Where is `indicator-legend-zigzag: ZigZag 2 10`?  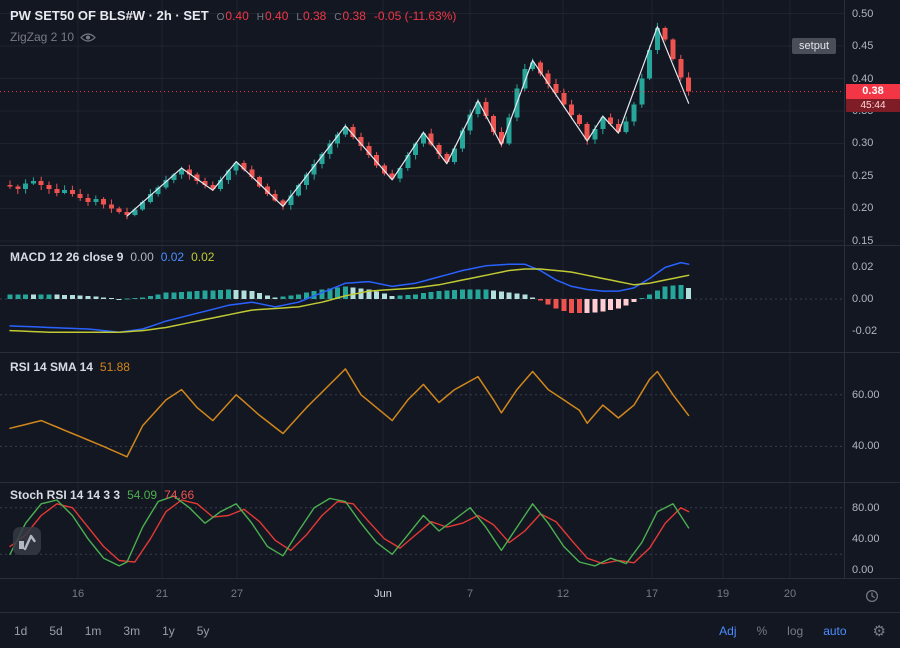 indicator-legend-zigzag: ZigZag 2 10 is located at coordinates (53, 37).